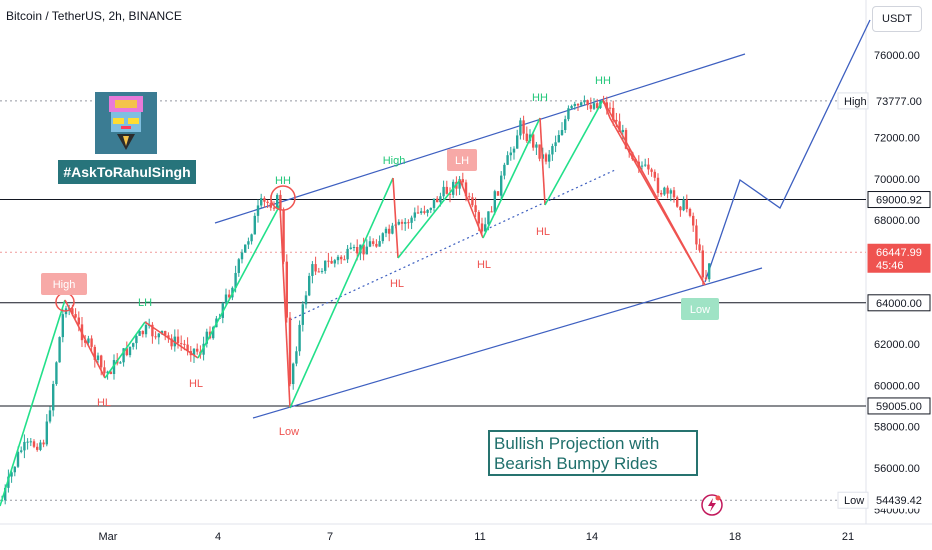 This screenshot has width=932, height=550. What do you see at coordinates (897, 19) in the screenshot?
I see `currency-button: USDT` at bounding box center [897, 19].